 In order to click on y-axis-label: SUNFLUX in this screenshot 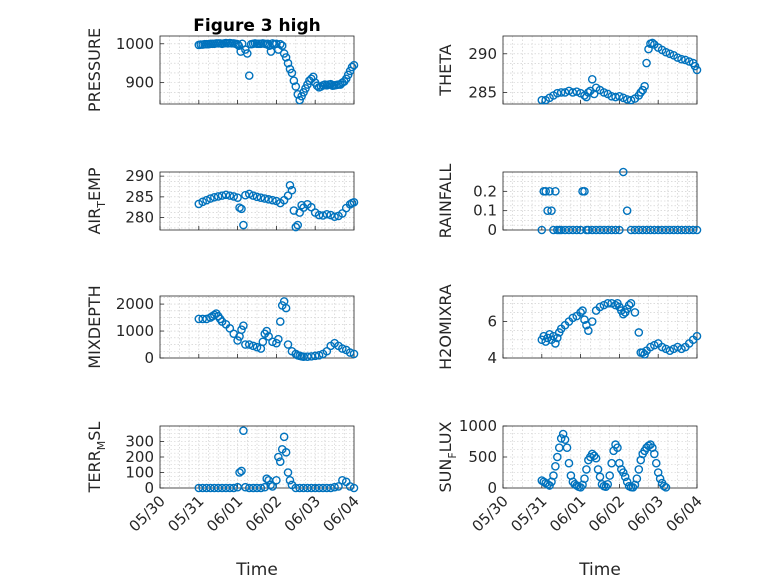, I will do `click(447, 456)`.